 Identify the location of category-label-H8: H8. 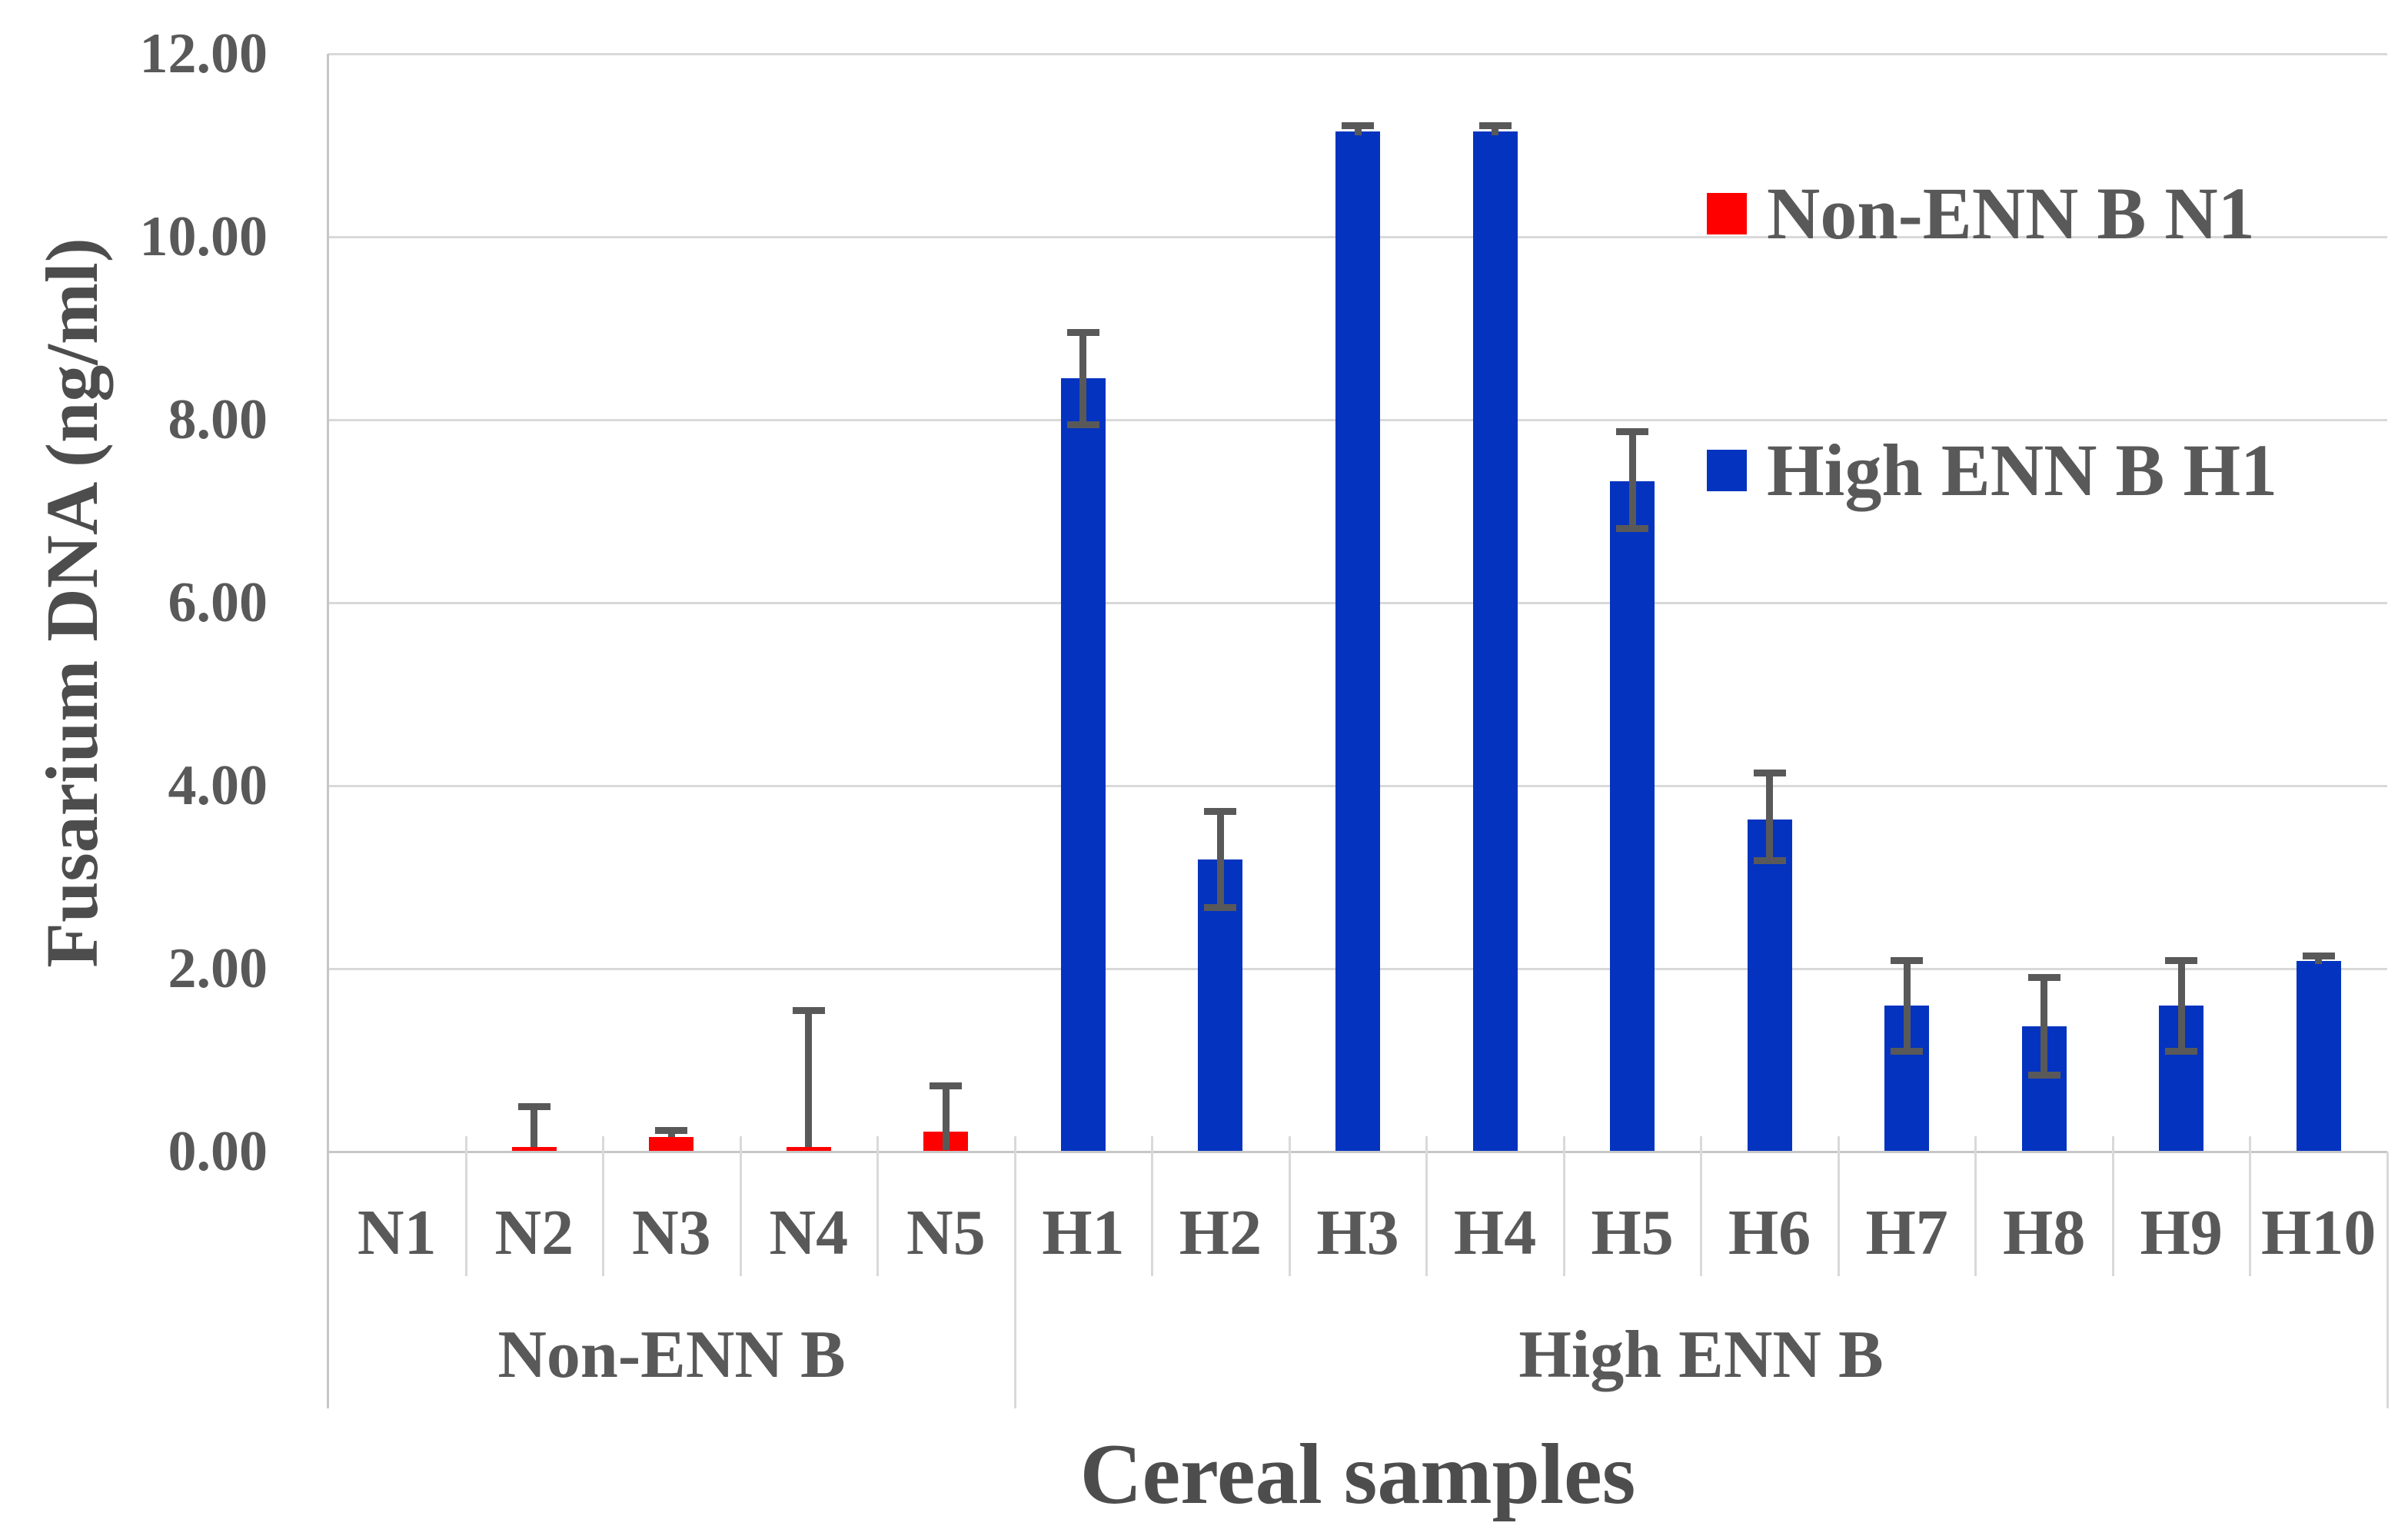
(2044, 1232).